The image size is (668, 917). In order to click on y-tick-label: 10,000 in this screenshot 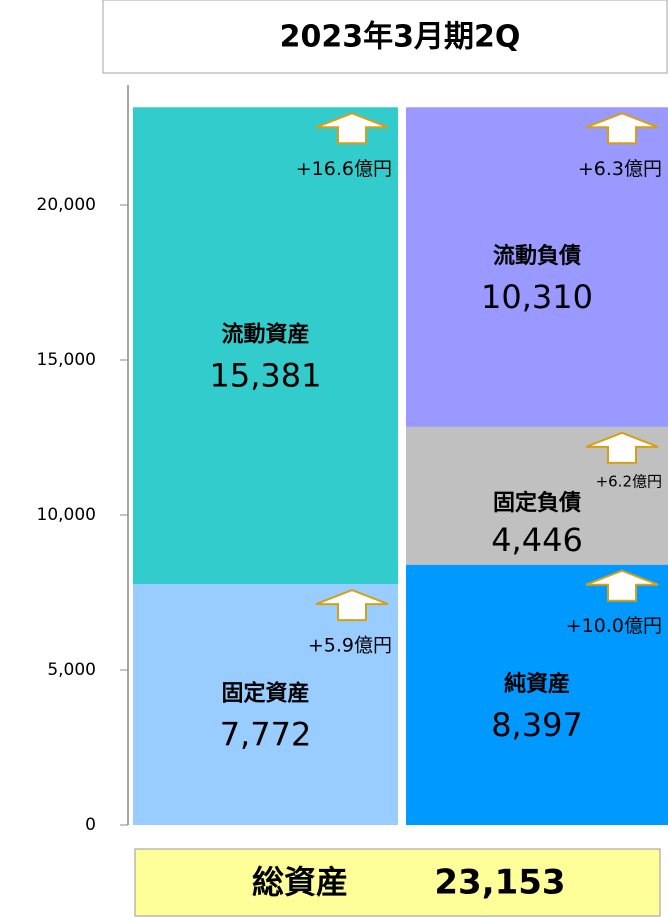, I will do `click(66, 515)`.